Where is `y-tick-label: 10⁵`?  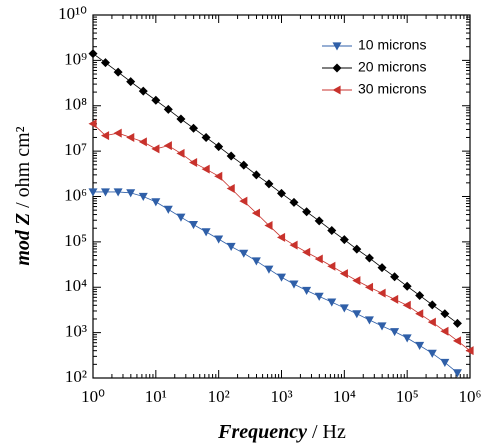
y-tick-label: 10⁵ is located at coordinates (75, 240).